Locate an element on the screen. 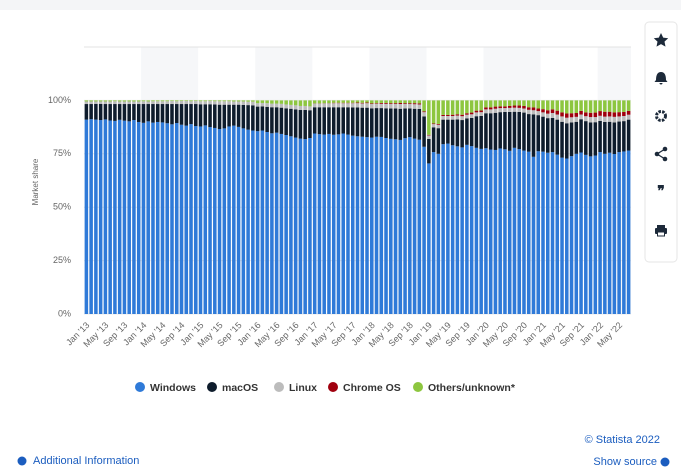 The height and width of the screenshot is (473, 681). bell-icon is located at coordinates (661, 78).